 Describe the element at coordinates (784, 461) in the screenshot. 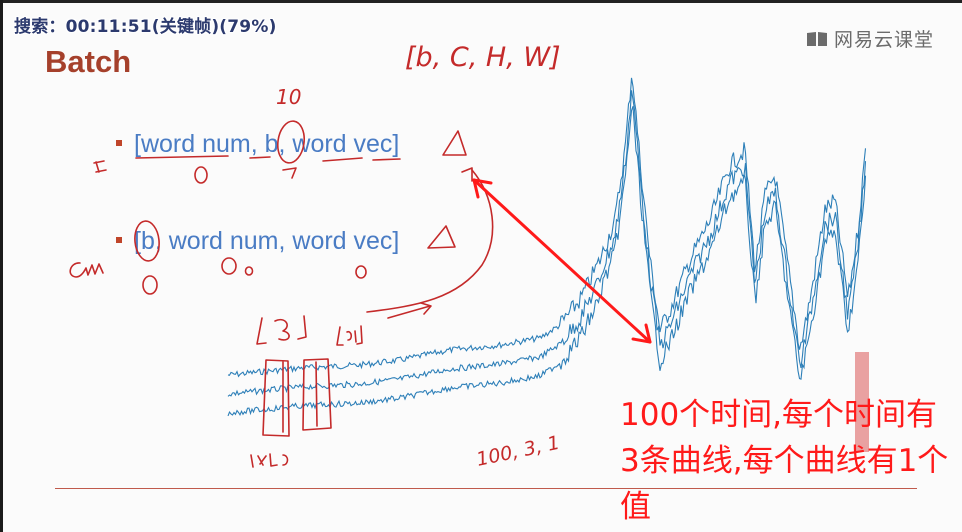

I see `explanation-note: 100个时间,每个时间有3条曲线,每个曲线有1个值` at that location.